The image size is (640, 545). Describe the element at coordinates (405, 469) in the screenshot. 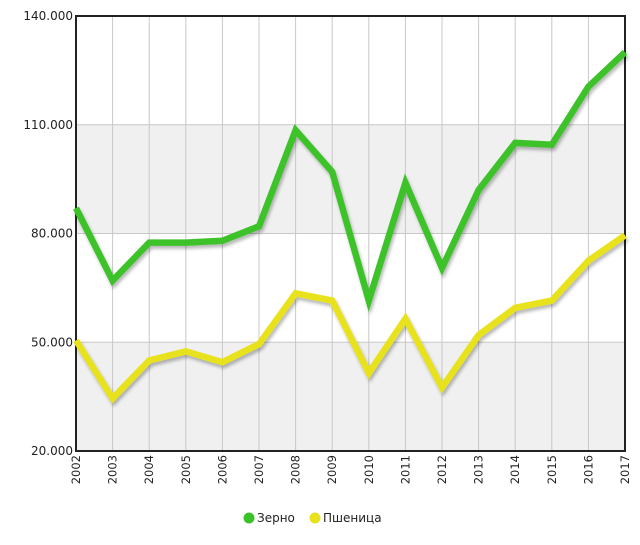

I see `x-tick-label: 2011` at that location.